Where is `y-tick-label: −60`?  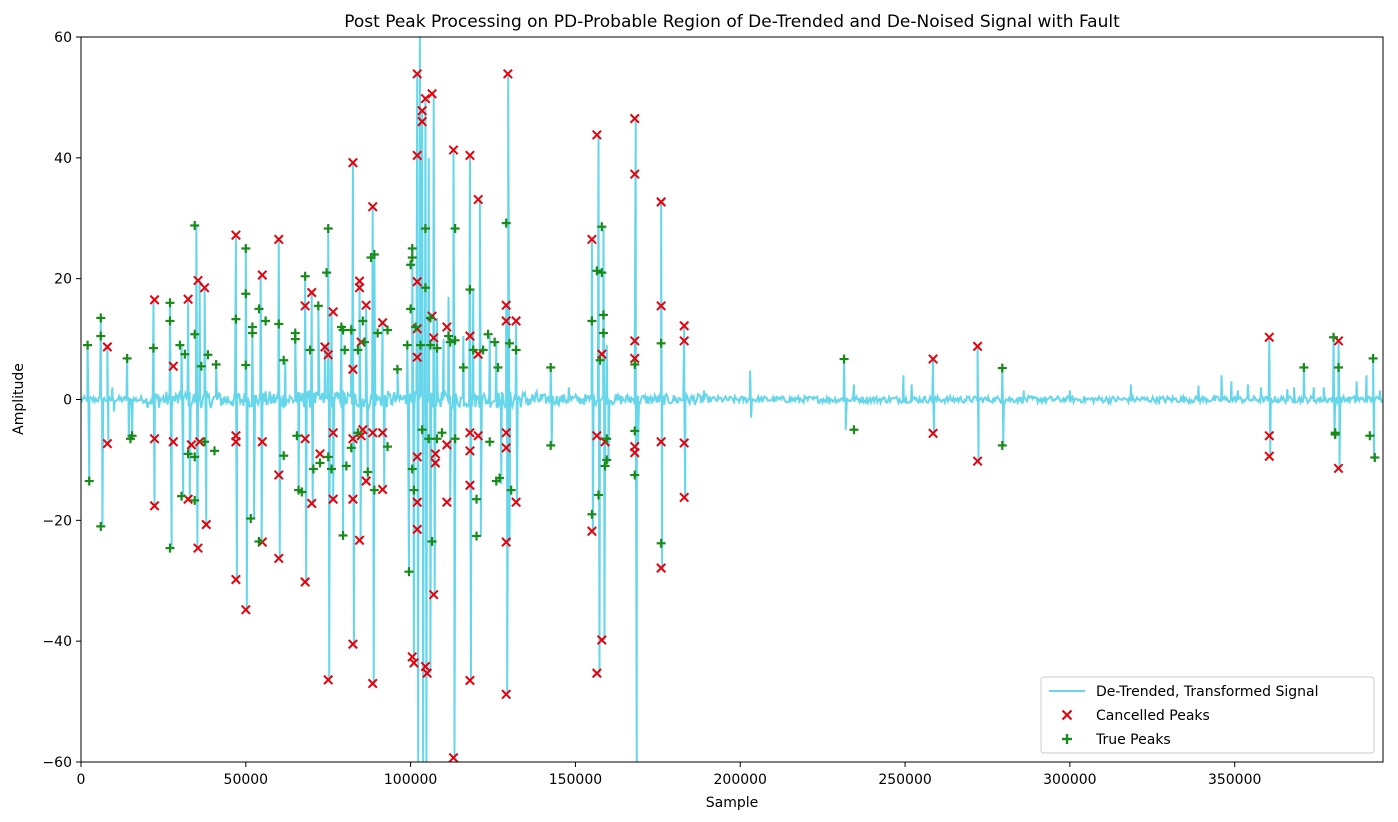 y-tick-label: −60 is located at coordinates (57, 763).